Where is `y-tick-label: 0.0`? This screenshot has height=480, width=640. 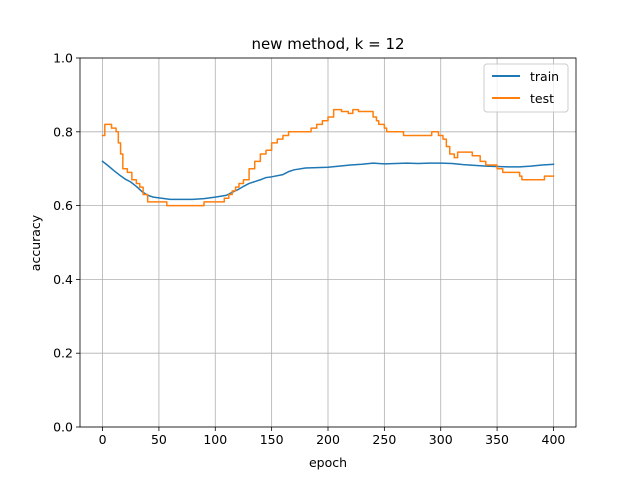
y-tick-label: 0.0 is located at coordinates (63, 427).